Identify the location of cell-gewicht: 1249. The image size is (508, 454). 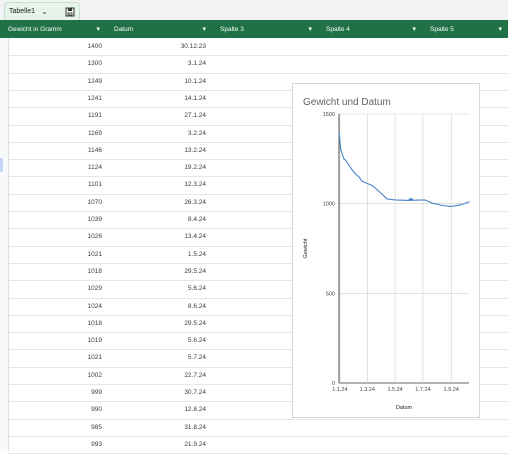
(94, 81).